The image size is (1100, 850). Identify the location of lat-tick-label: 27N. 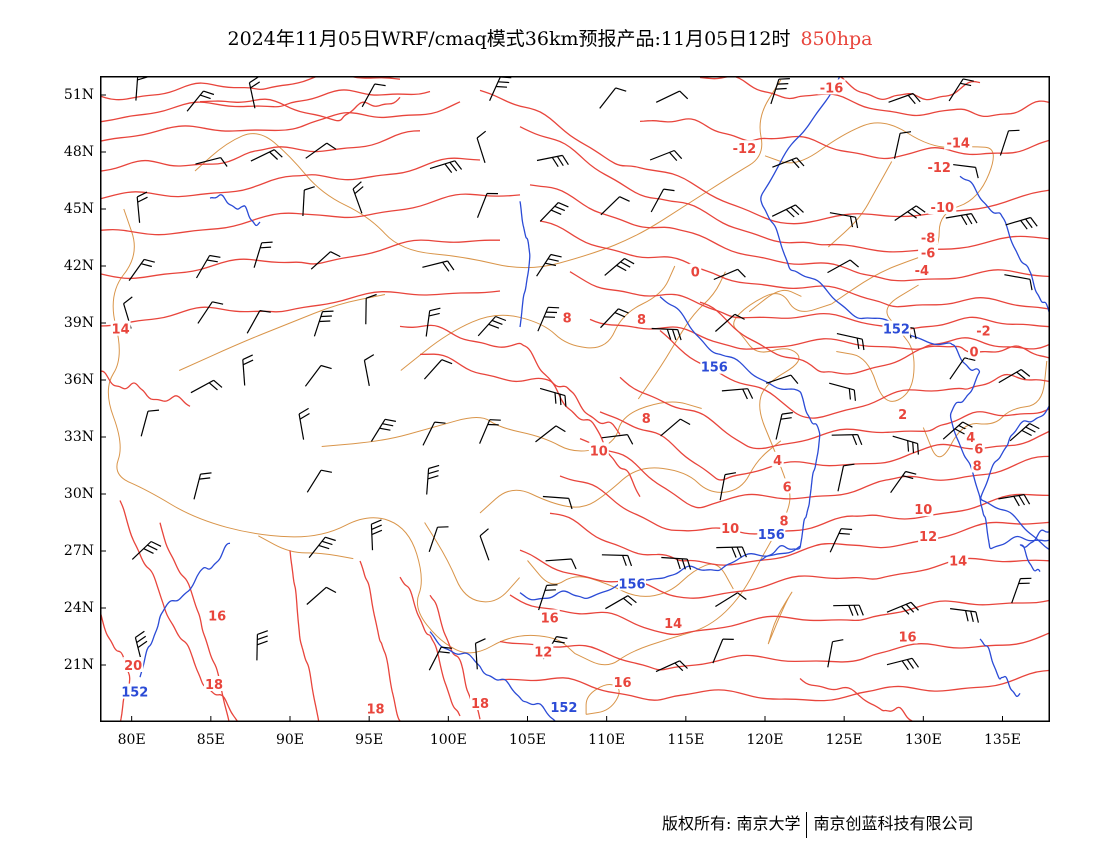
(78, 551).